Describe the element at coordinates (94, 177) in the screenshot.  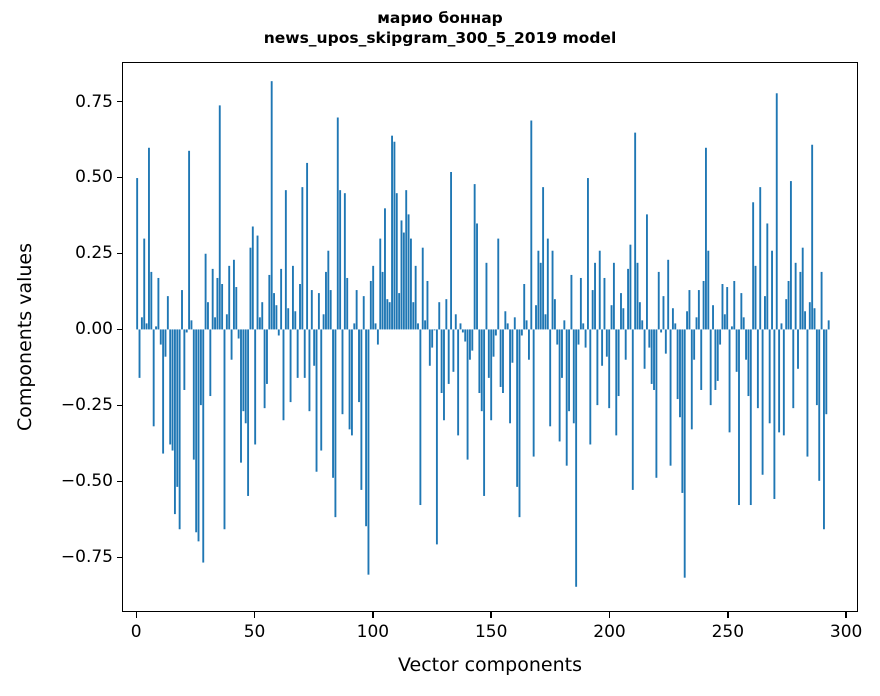
I see `y-tick-label: 0.50` at that location.